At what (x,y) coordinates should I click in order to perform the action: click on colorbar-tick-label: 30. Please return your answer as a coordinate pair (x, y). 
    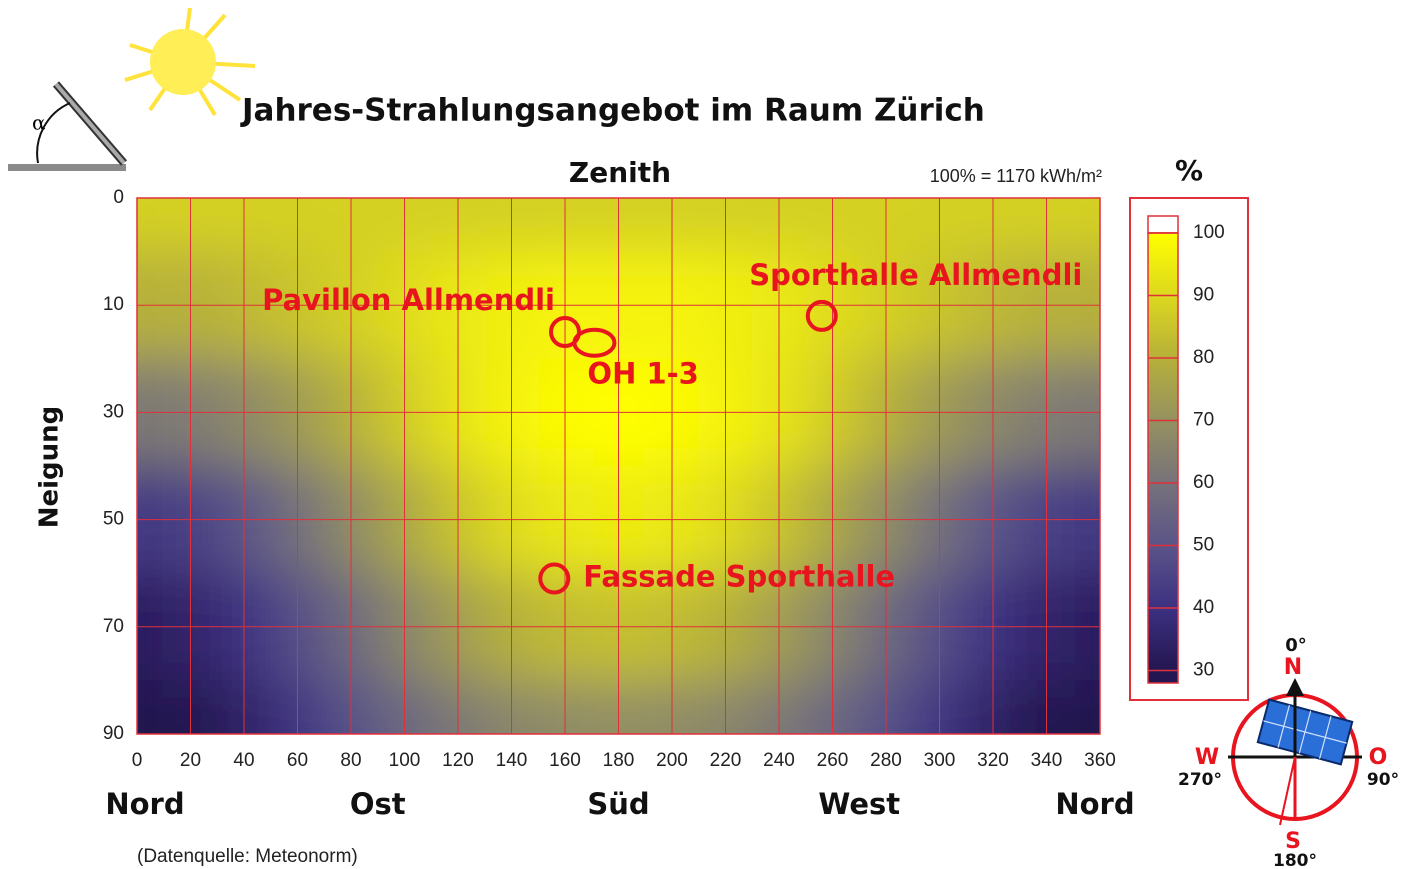
    Looking at the image, I should click on (1203, 670).